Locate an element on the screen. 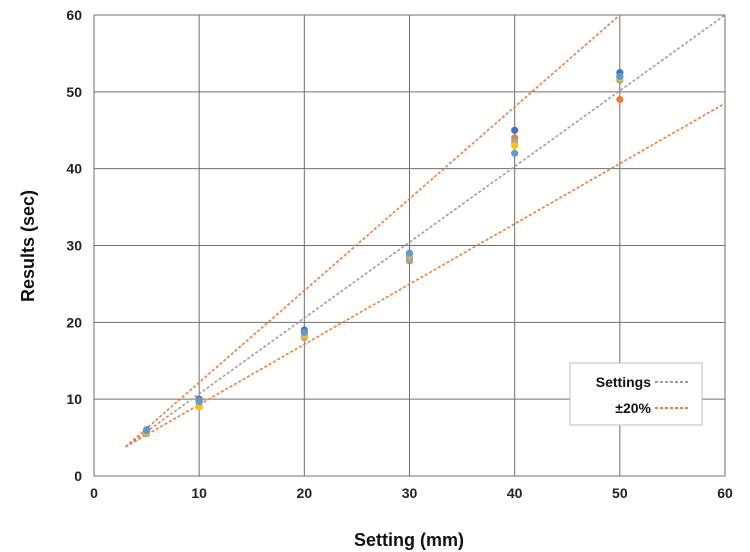  x-tick-label: 30 is located at coordinates (410, 493).